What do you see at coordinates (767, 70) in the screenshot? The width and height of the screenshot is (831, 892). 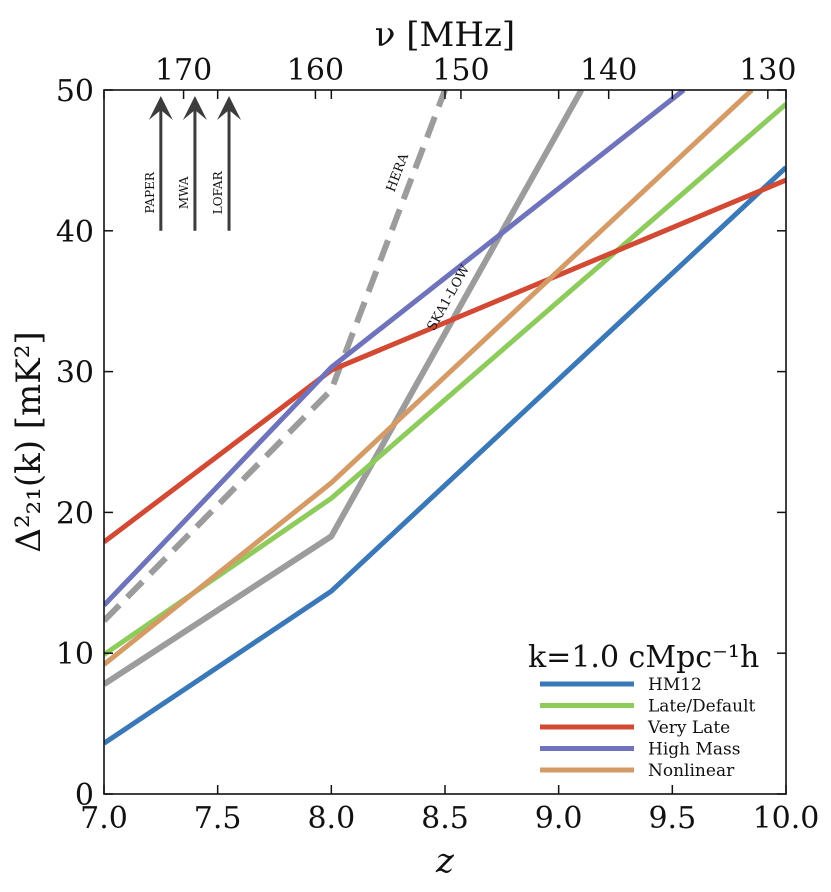 I see `top-tick-label: 130` at bounding box center [767, 70].